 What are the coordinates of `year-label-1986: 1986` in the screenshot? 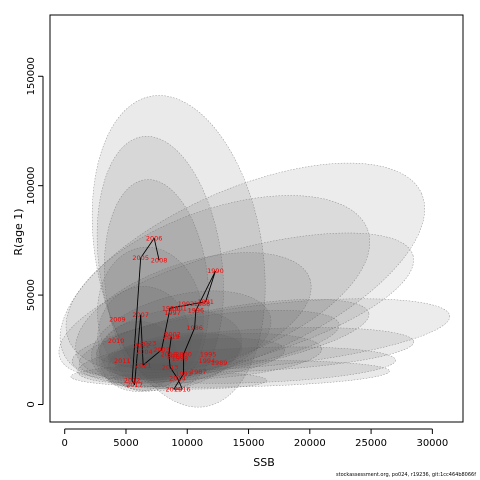 It's located at (194, 328).